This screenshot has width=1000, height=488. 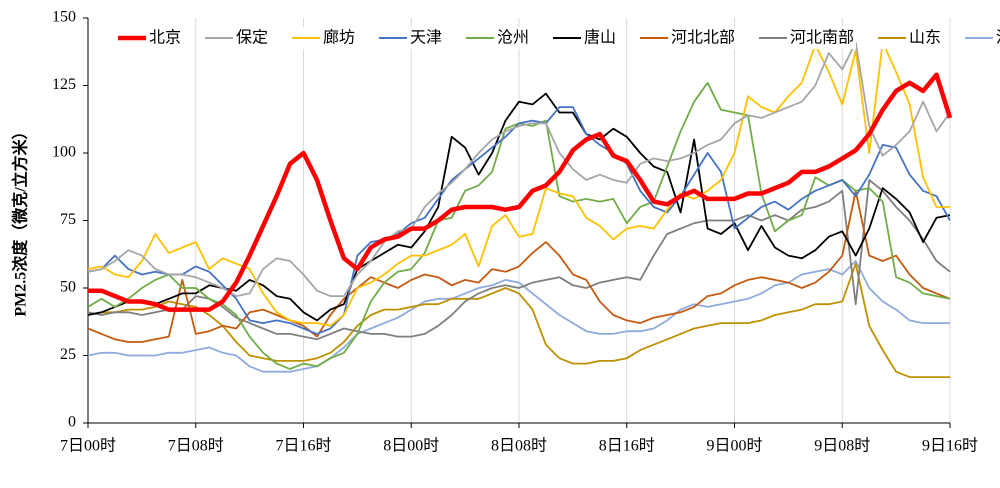 I want to click on legend-label: 河南, so click(x=998, y=37).